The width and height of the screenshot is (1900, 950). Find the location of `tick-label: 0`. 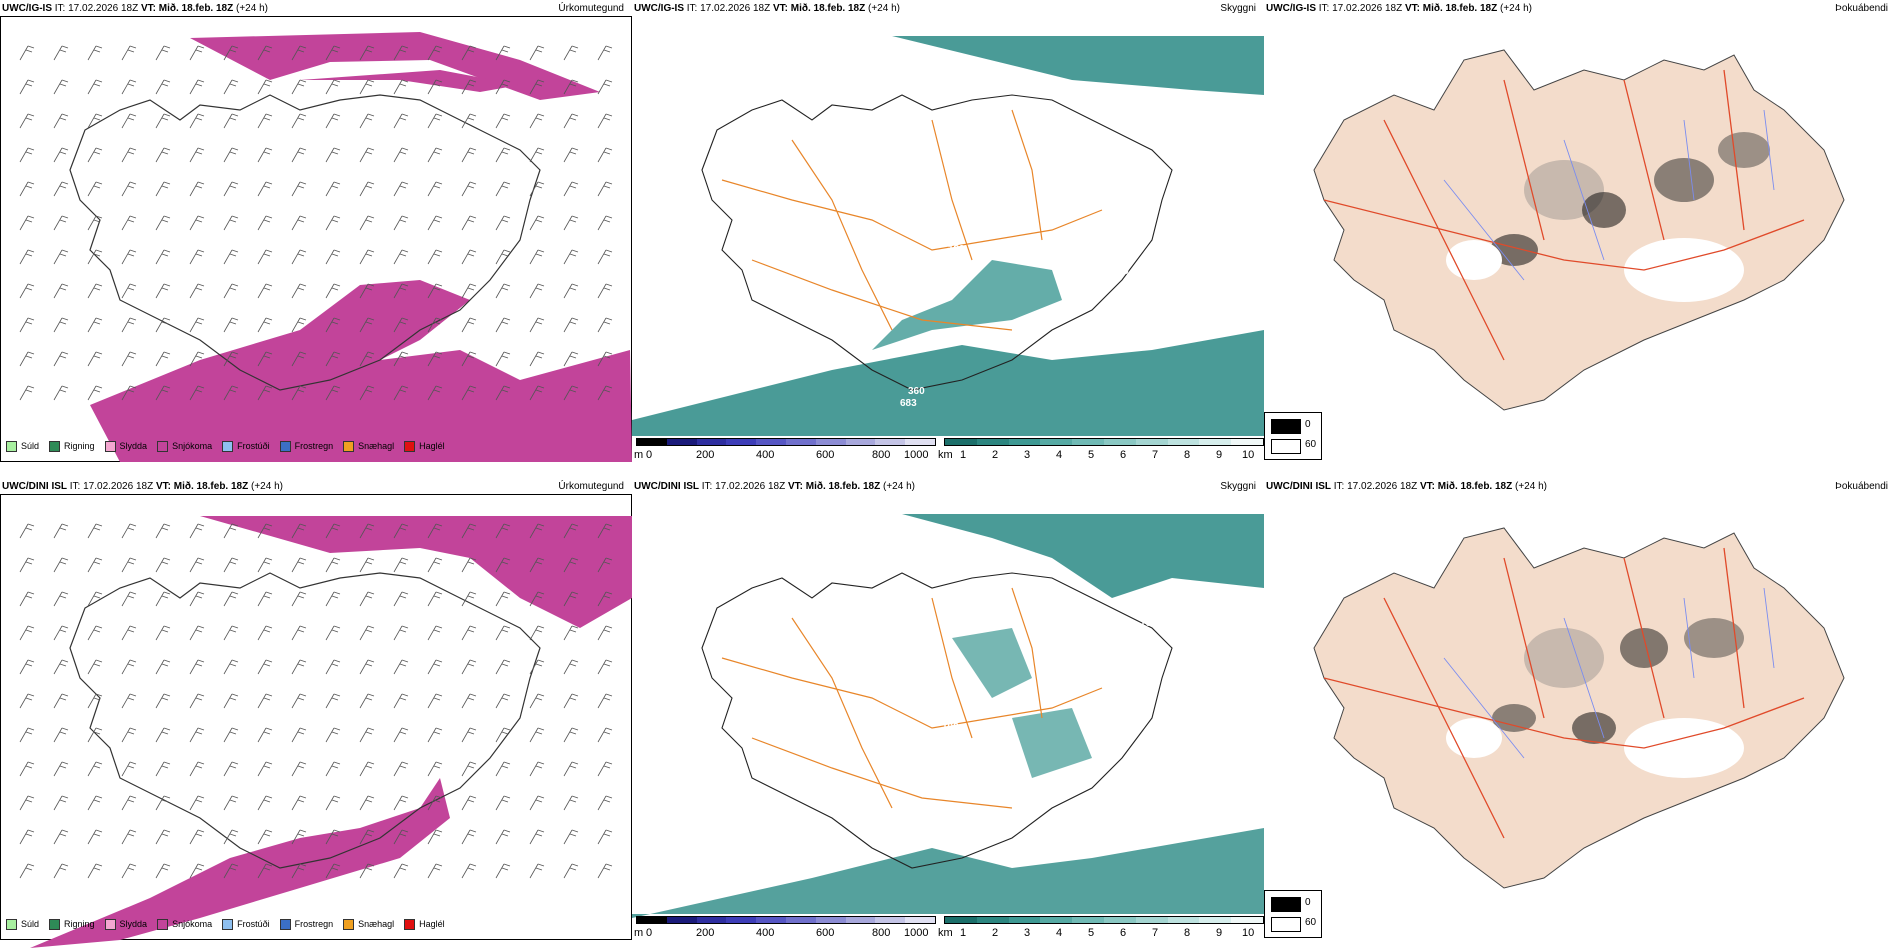

tick-label: 0 is located at coordinates (649, 455).